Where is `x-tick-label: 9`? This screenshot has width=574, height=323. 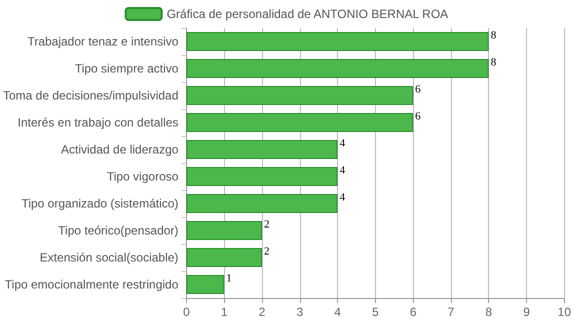 x-tick-label: 9 is located at coordinates (526, 312).